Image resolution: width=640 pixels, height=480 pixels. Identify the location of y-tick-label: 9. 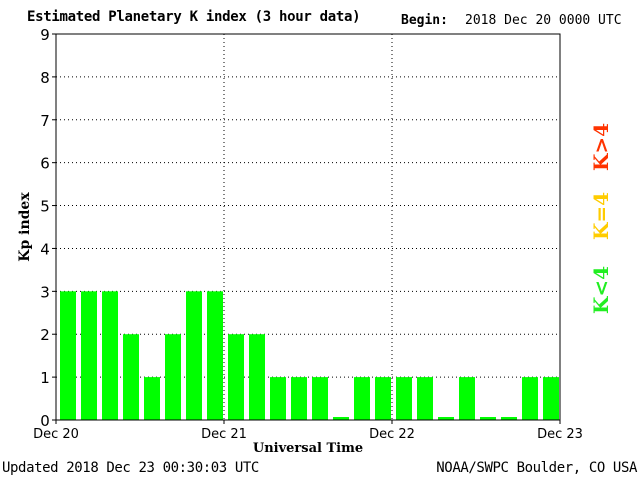
(45, 35).